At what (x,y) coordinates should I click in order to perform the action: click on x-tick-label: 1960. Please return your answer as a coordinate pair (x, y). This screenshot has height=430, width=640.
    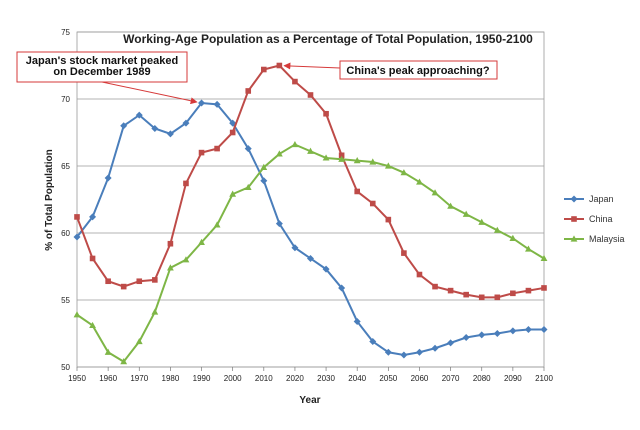
    Looking at the image, I should click on (108, 378).